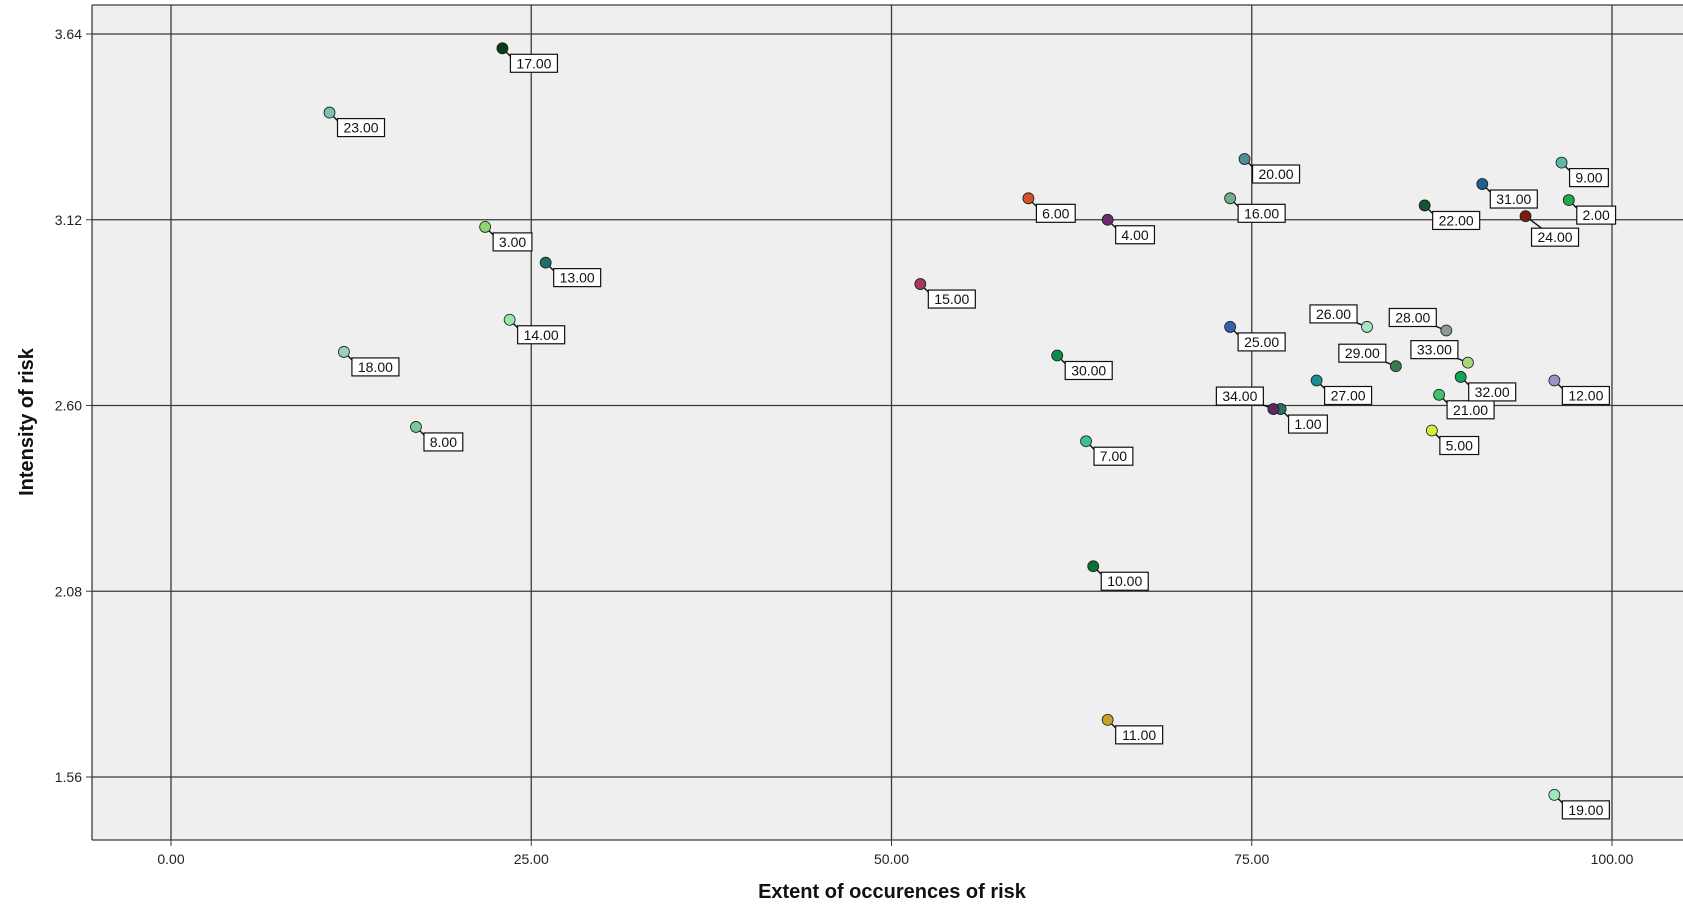 This screenshot has height=906, width=1683. I want to click on data-point: 7.00, so click(1107, 450).